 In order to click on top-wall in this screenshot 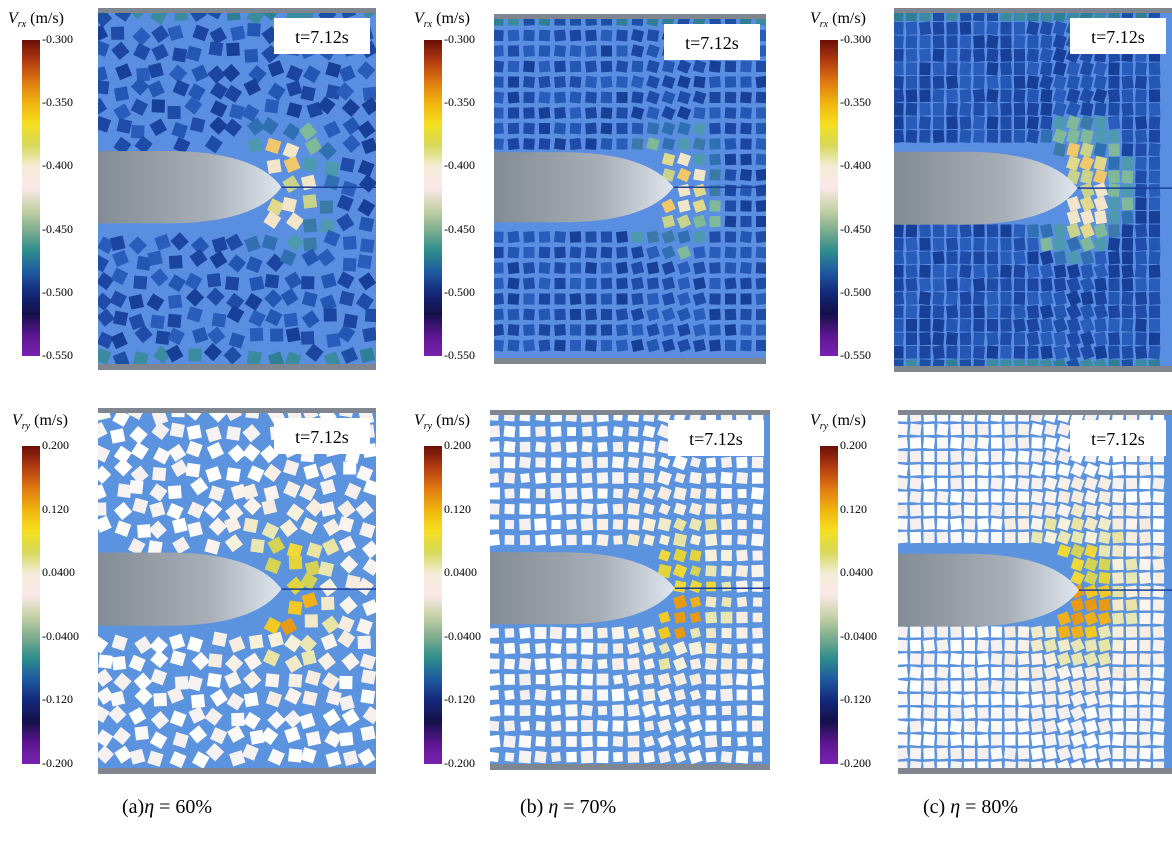, I will do `click(237, 10)`.